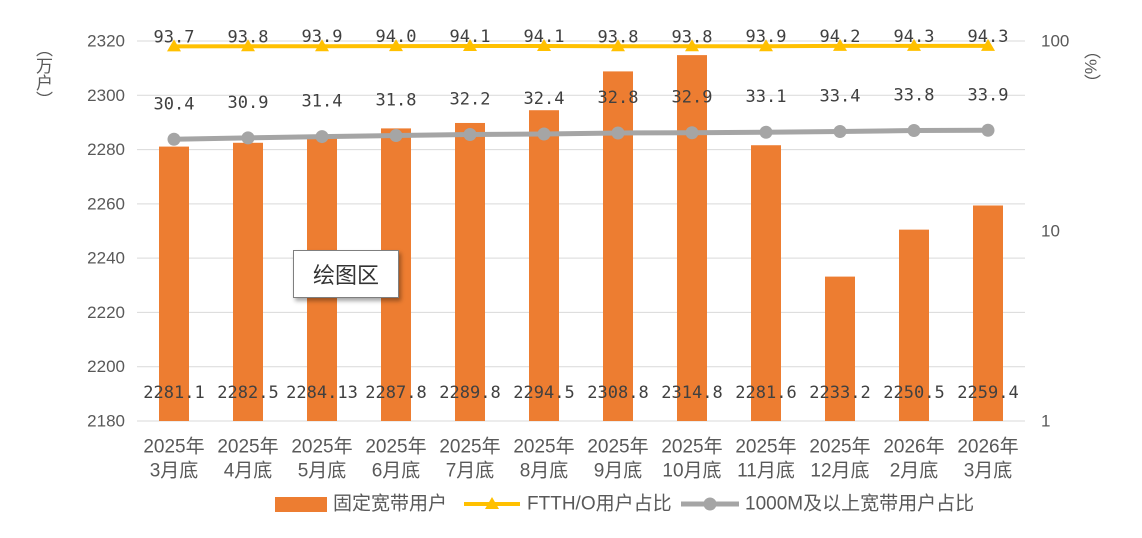 The height and width of the screenshot is (538, 1142). What do you see at coordinates (839, 393) in the screenshot?
I see `fixed-broadband-label-10: 2233.2` at bounding box center [839, 393].